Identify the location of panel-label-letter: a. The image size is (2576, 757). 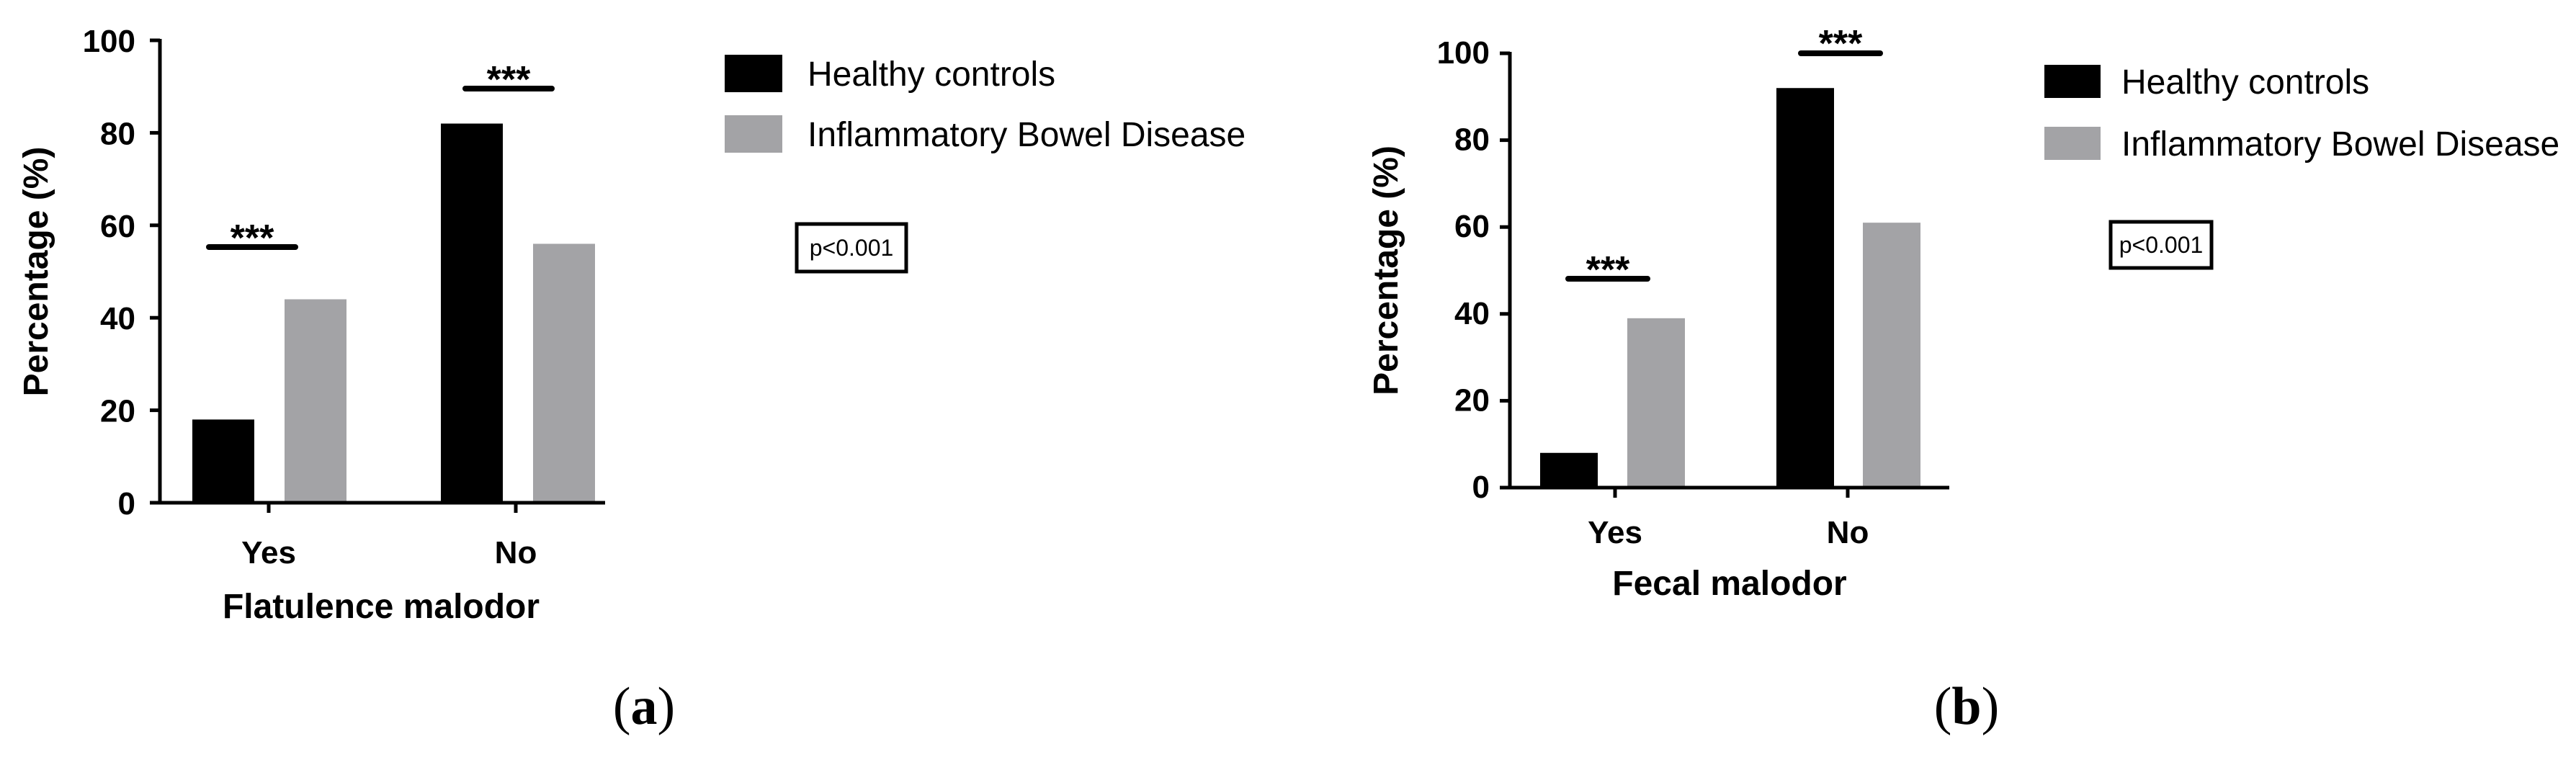
(644, 706).